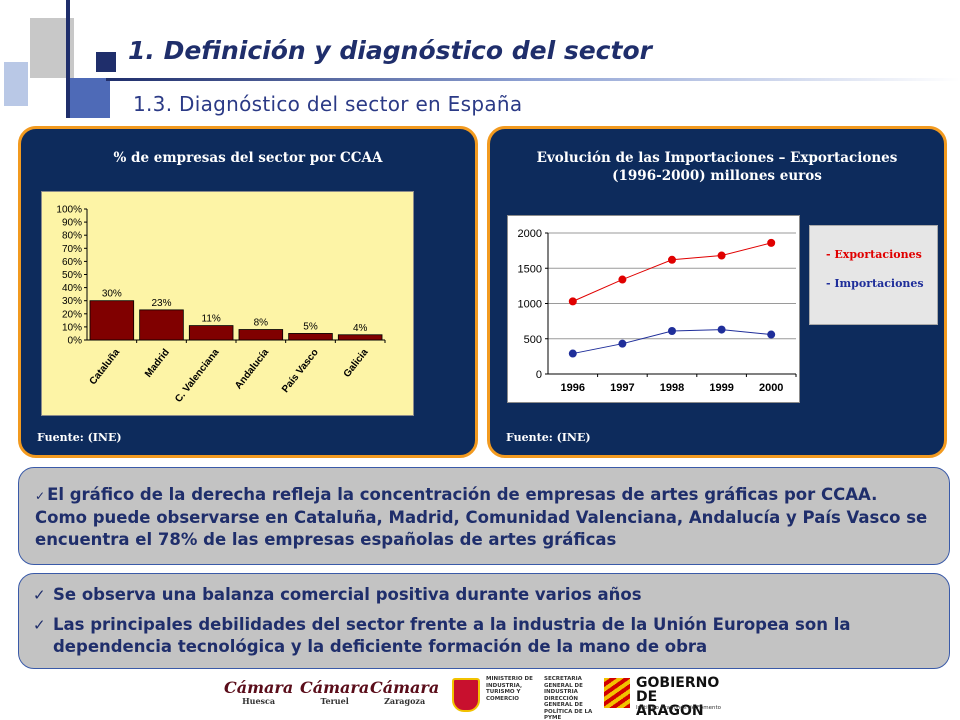 This screenshot has height=720, width=960. What do you see at coordinates (617, 693) in the screenshot?
I see `aragon-emblem-icon` at bounding box center [617, 693].